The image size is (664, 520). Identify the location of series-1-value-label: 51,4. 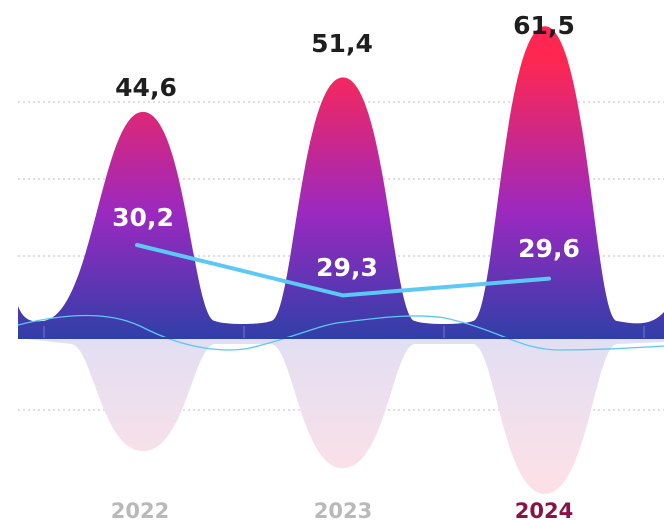
(342, 43).